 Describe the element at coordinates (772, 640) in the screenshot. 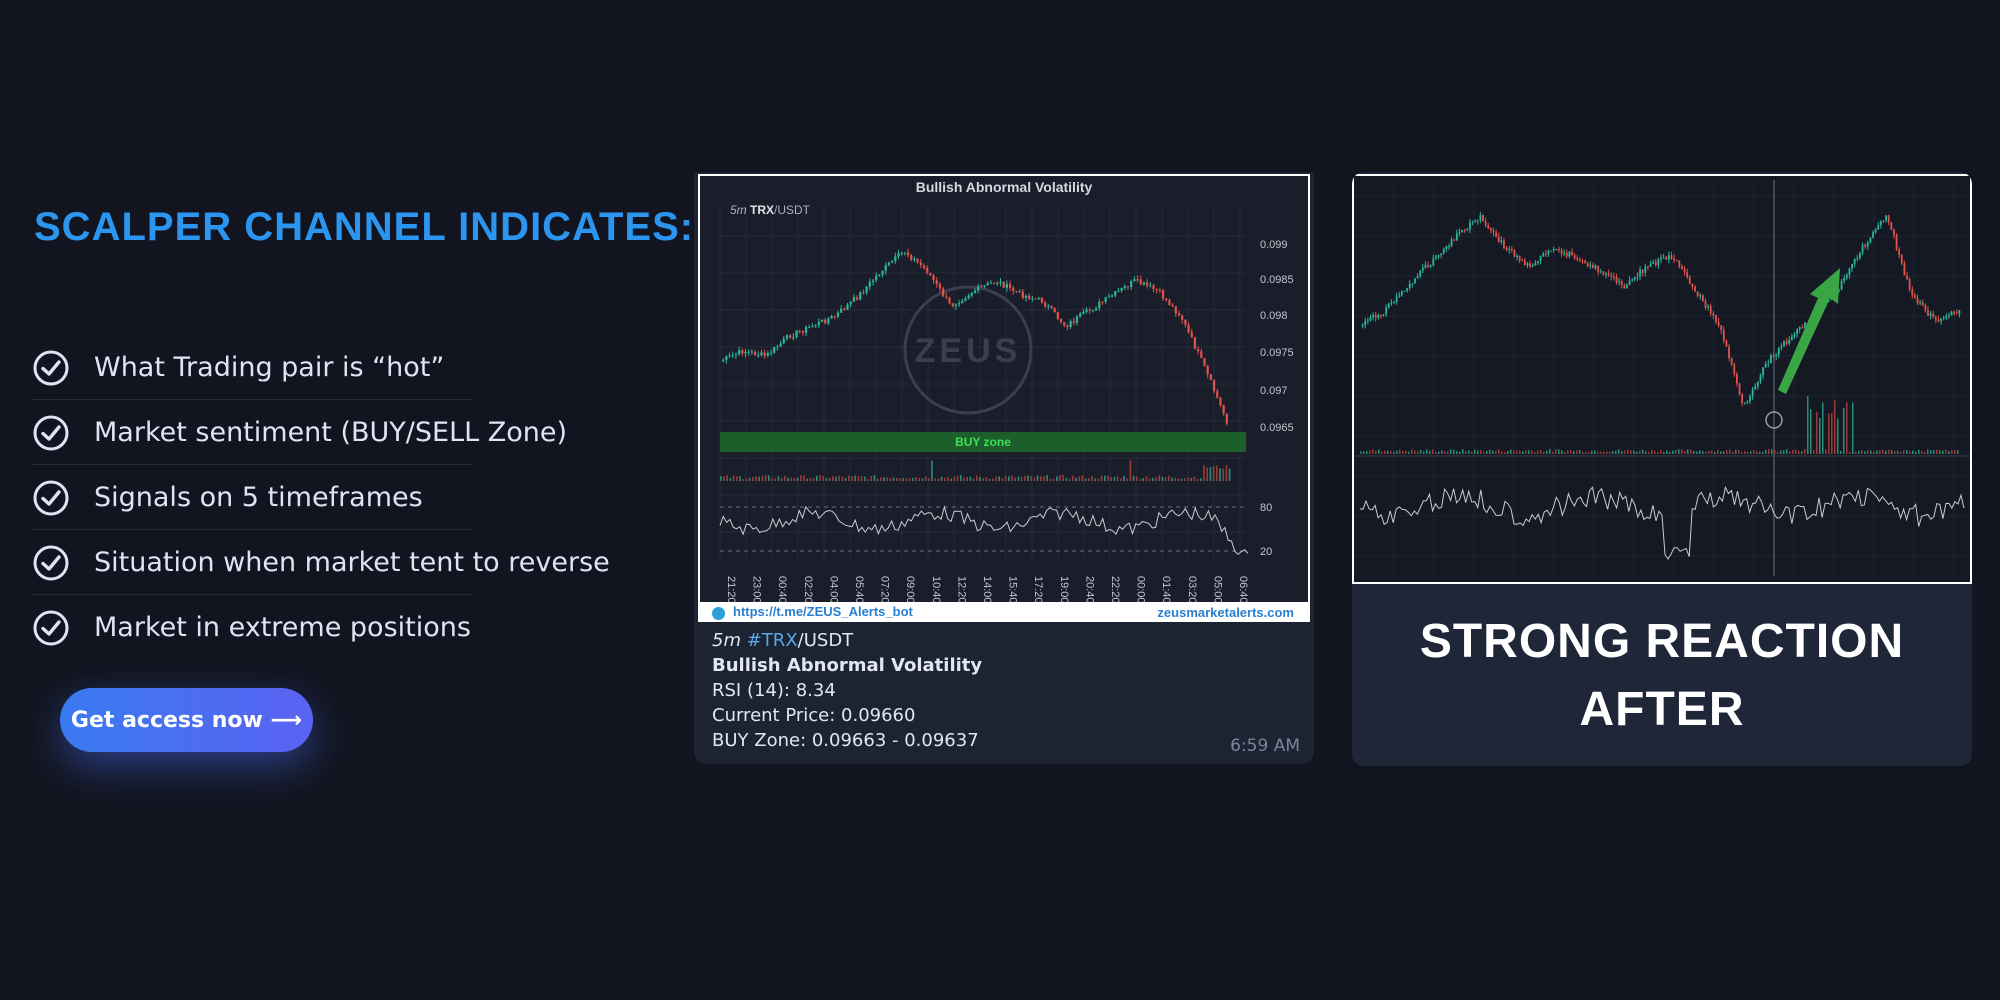

I see `message-hashtag: #TRX` at that location.